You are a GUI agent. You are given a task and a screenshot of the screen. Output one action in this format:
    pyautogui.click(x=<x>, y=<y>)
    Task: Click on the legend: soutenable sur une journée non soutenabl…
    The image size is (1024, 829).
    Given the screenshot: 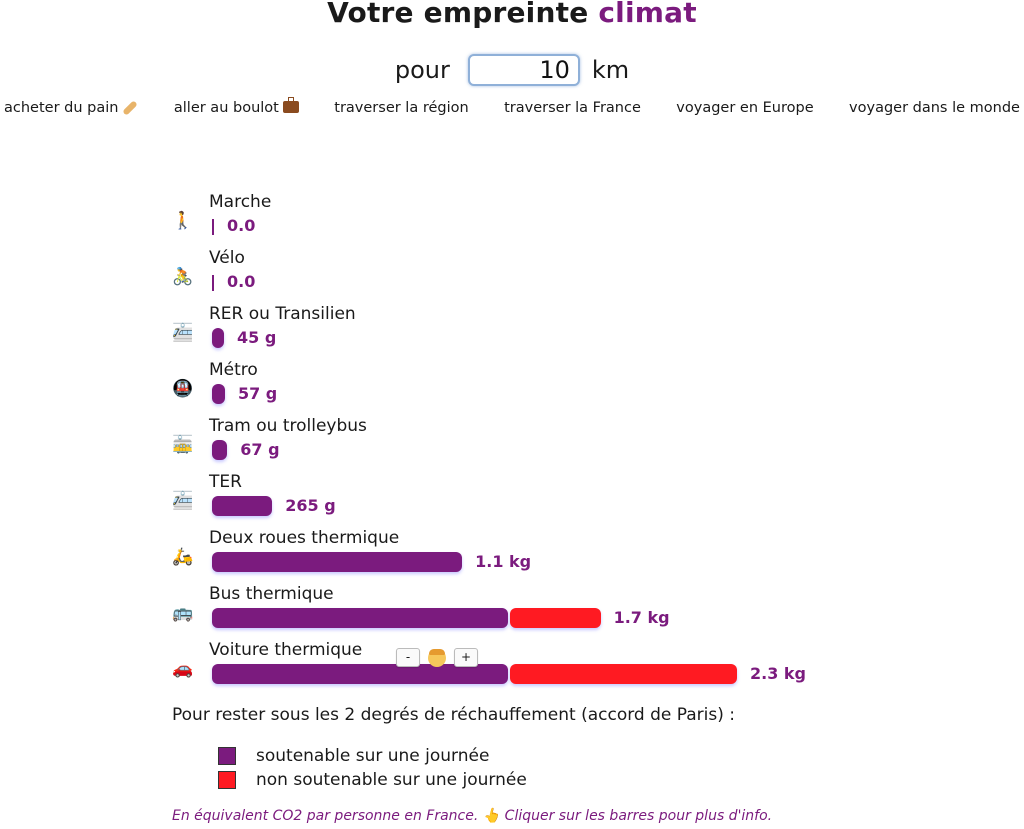 What is the action you would take?
    pyautogui.click(x=372, y=768)
    